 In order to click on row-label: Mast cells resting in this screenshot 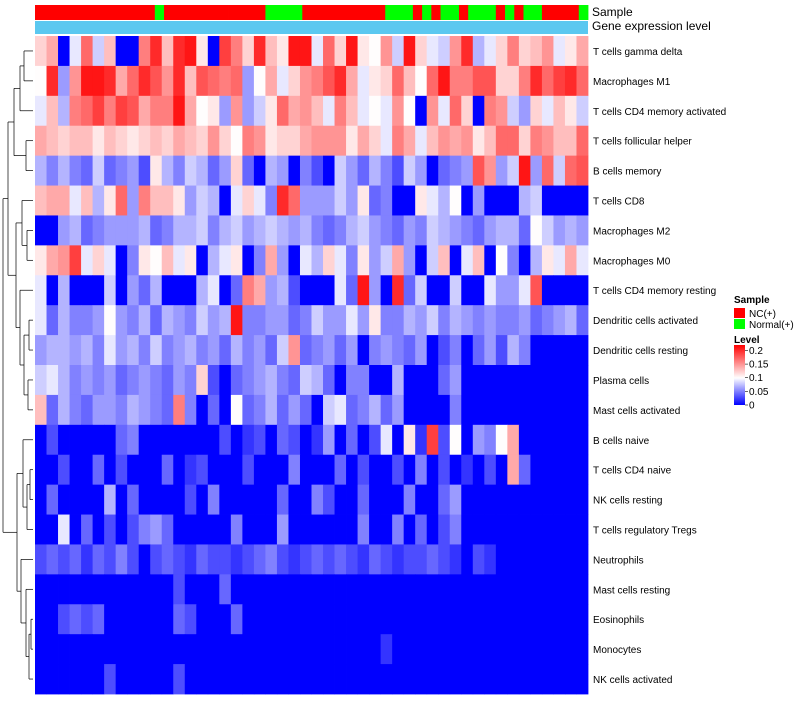, I will do `click(631, 590)`.